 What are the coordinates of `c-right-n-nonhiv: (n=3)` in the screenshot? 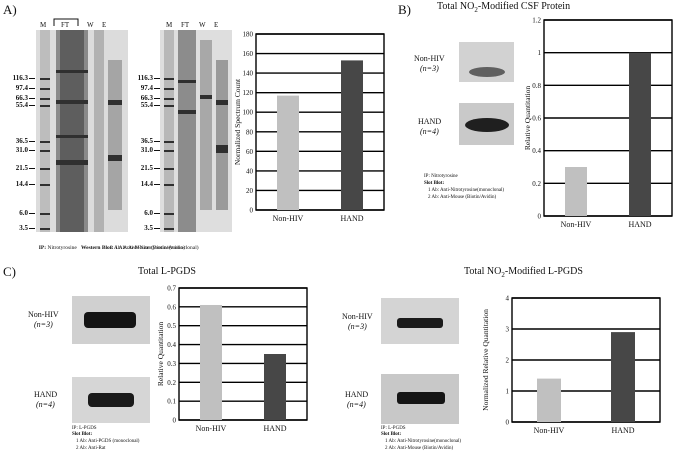 It's located at (357, 326).